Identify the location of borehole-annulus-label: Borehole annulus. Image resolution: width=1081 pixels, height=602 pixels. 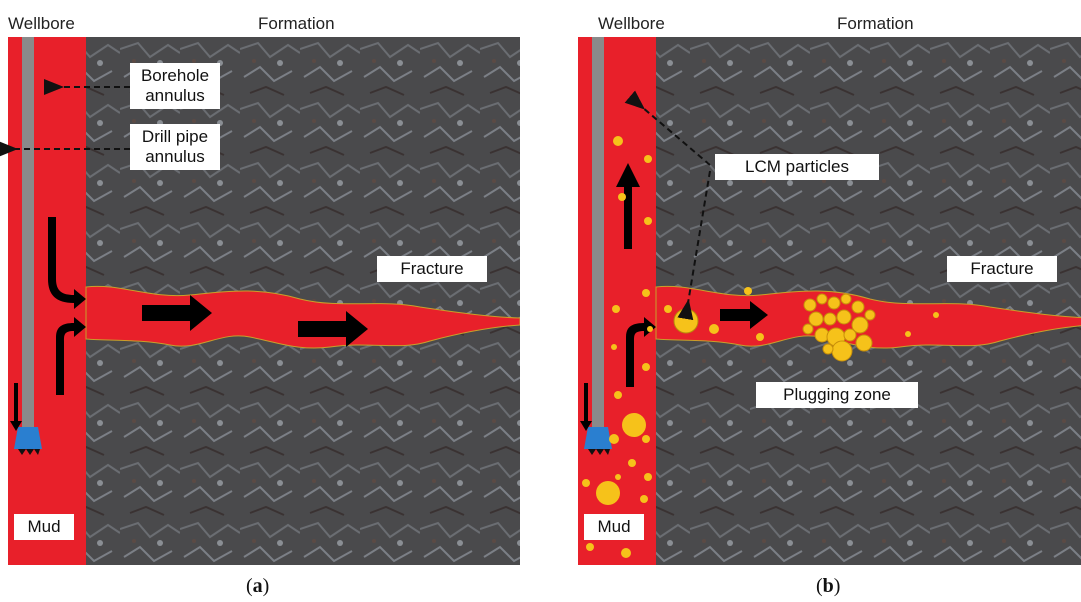
(175, 86).